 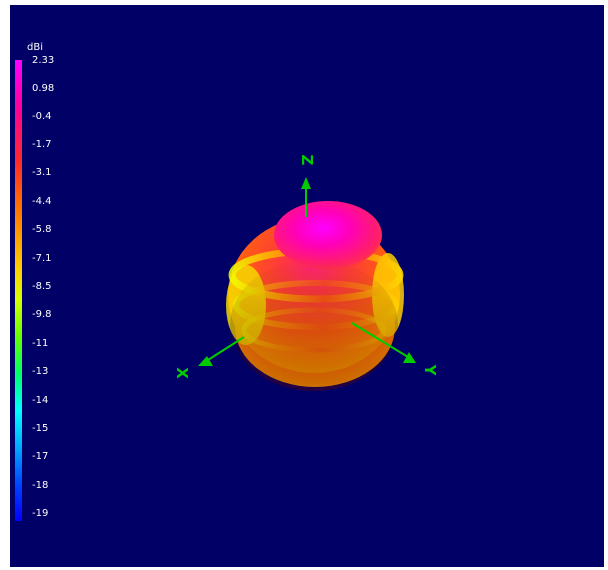 What do you see at coordinates (40, 428) in the screenshot?
I see `colorbar-tick: -15` at bounding box center [40, 428].